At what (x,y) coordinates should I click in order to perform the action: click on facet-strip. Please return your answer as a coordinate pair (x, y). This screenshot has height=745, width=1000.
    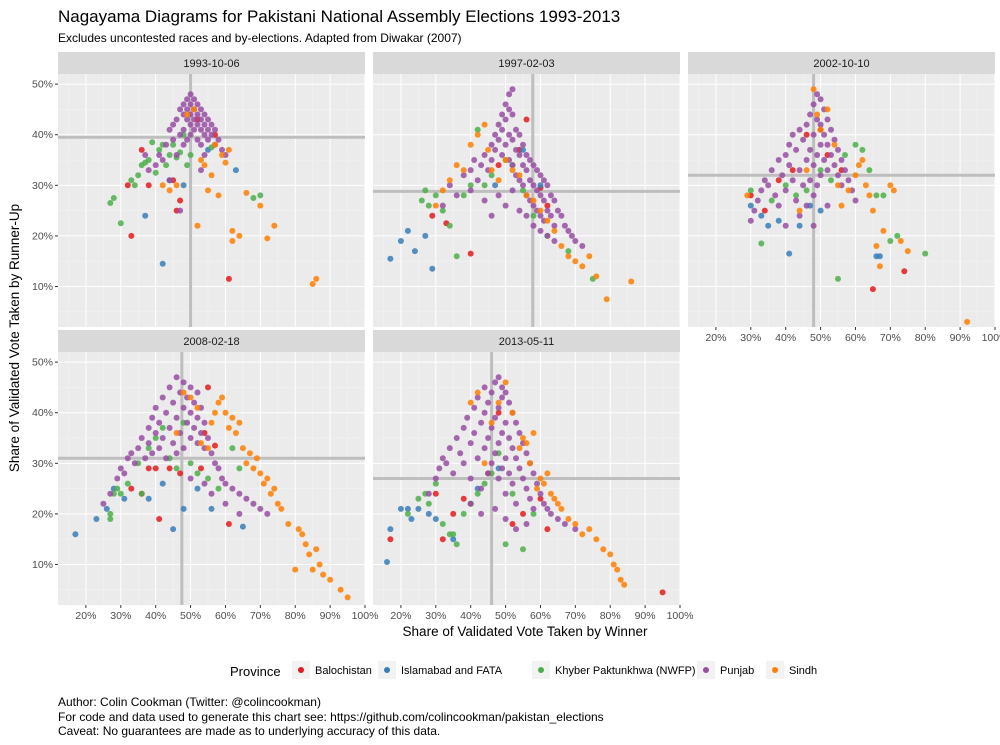
    Looking at the image, I should click on (211, 63).